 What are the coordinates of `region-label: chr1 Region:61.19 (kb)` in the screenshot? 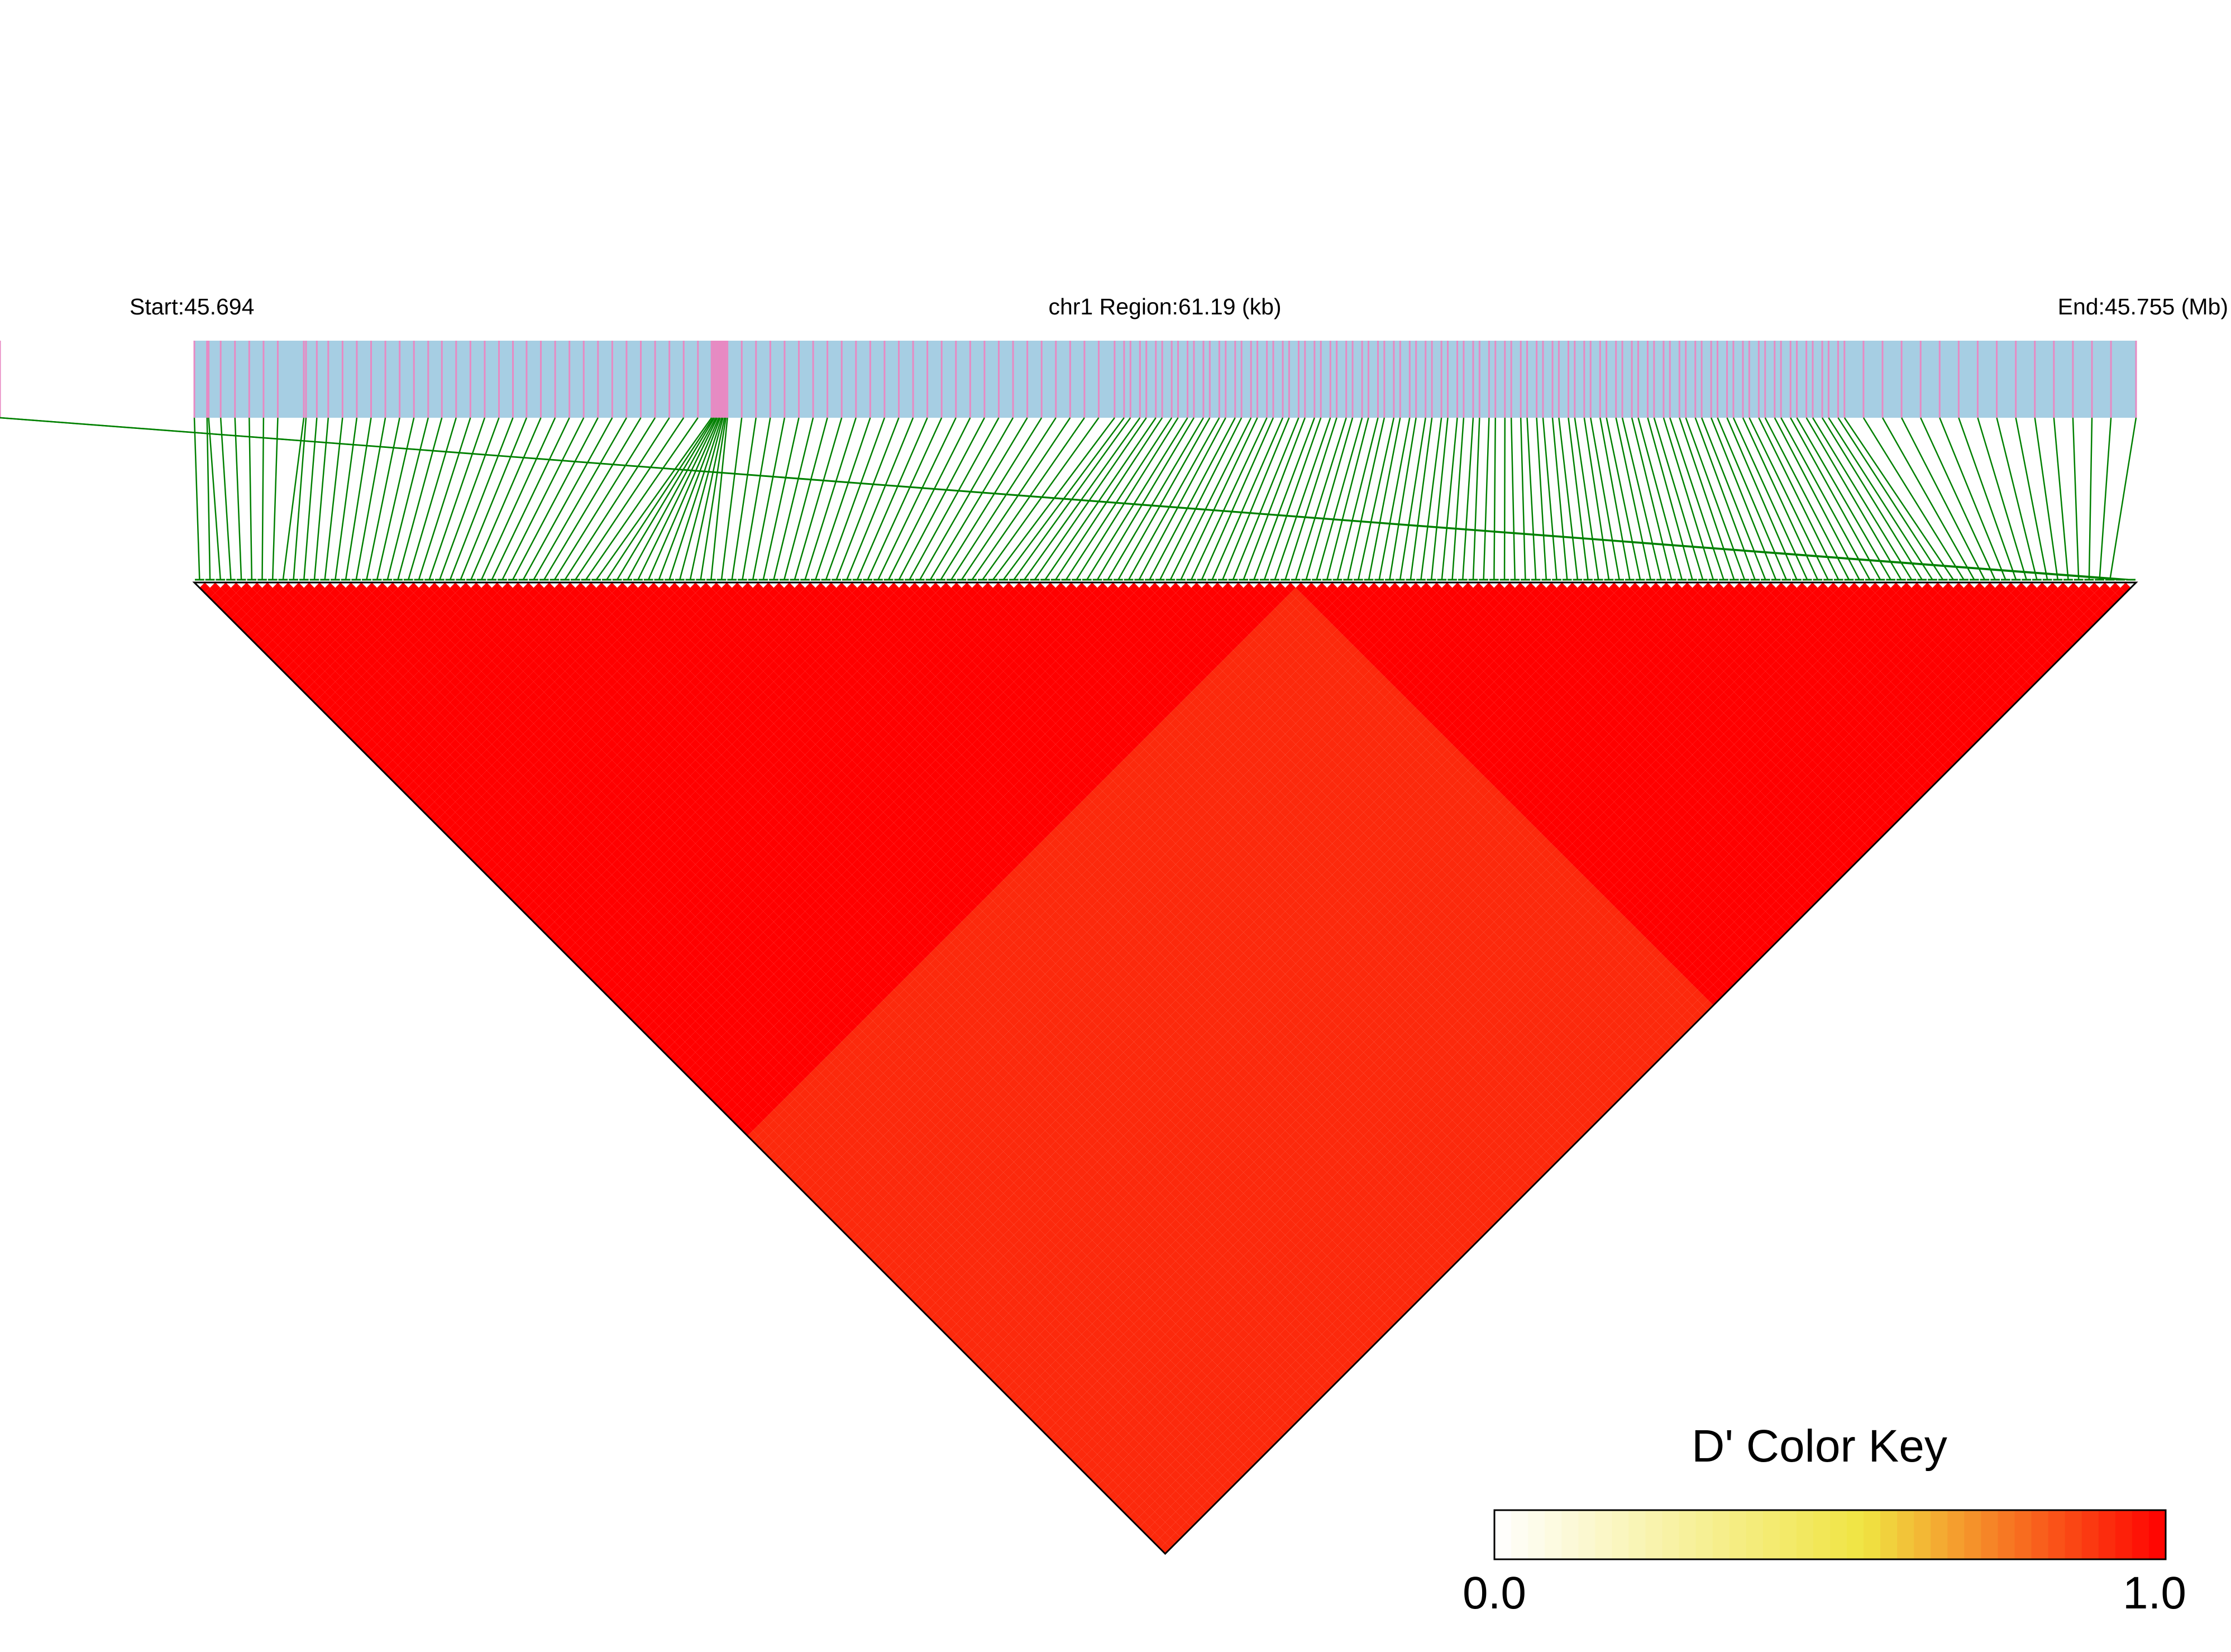 It's located at (1164, 306).